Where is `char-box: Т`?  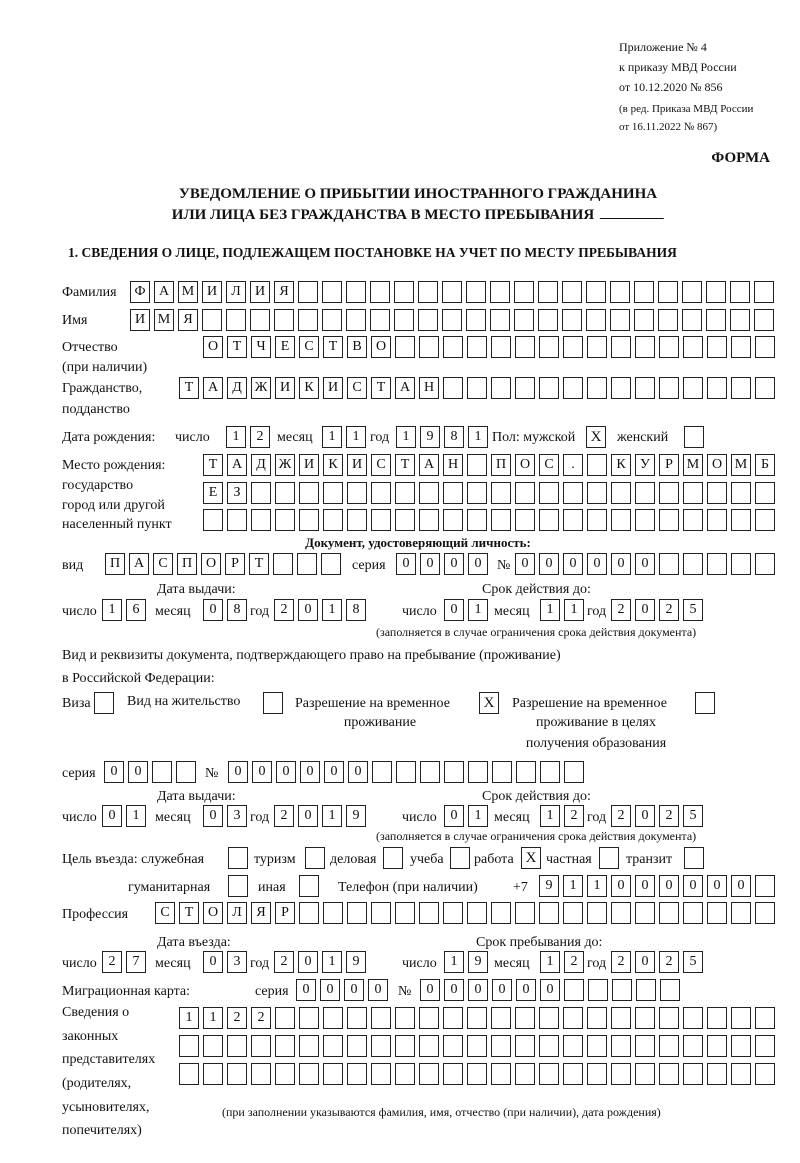 char-box: Т is located at coordinates (333, 347).